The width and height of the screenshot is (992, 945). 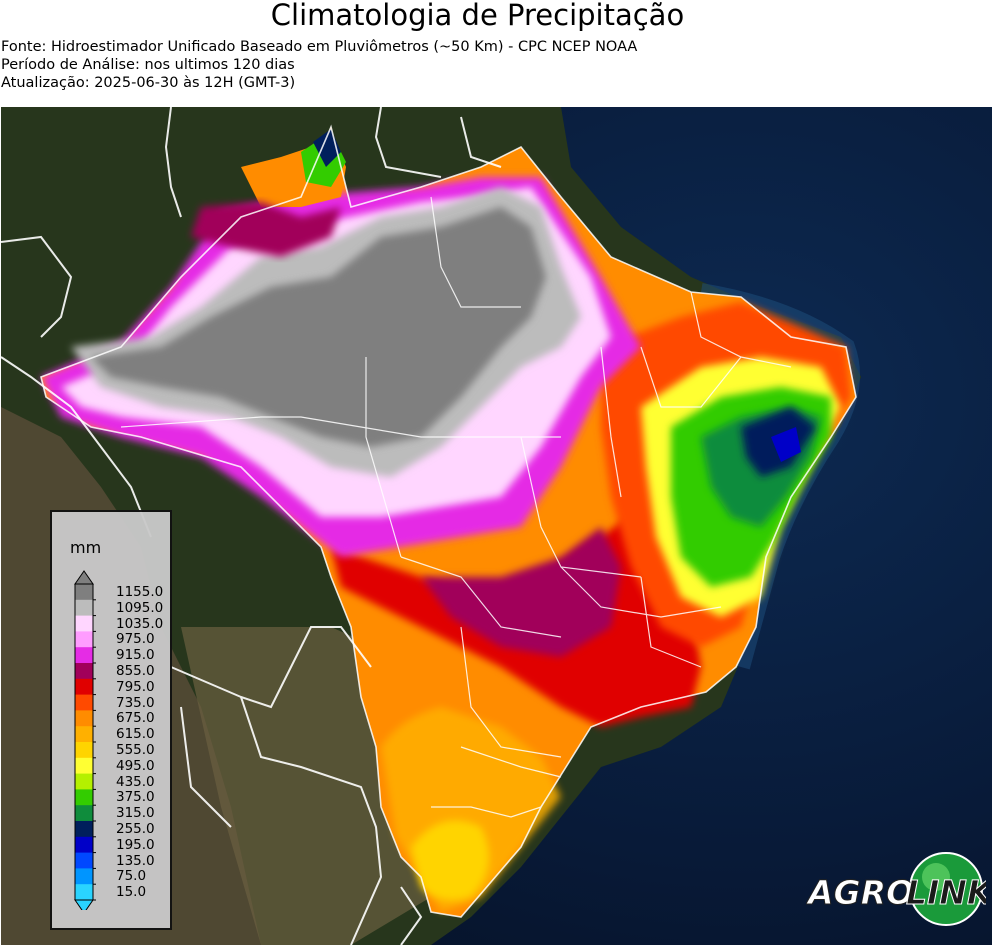 I want to click on colorbar-tick-label: 735.0, so click(x=135, y=702).